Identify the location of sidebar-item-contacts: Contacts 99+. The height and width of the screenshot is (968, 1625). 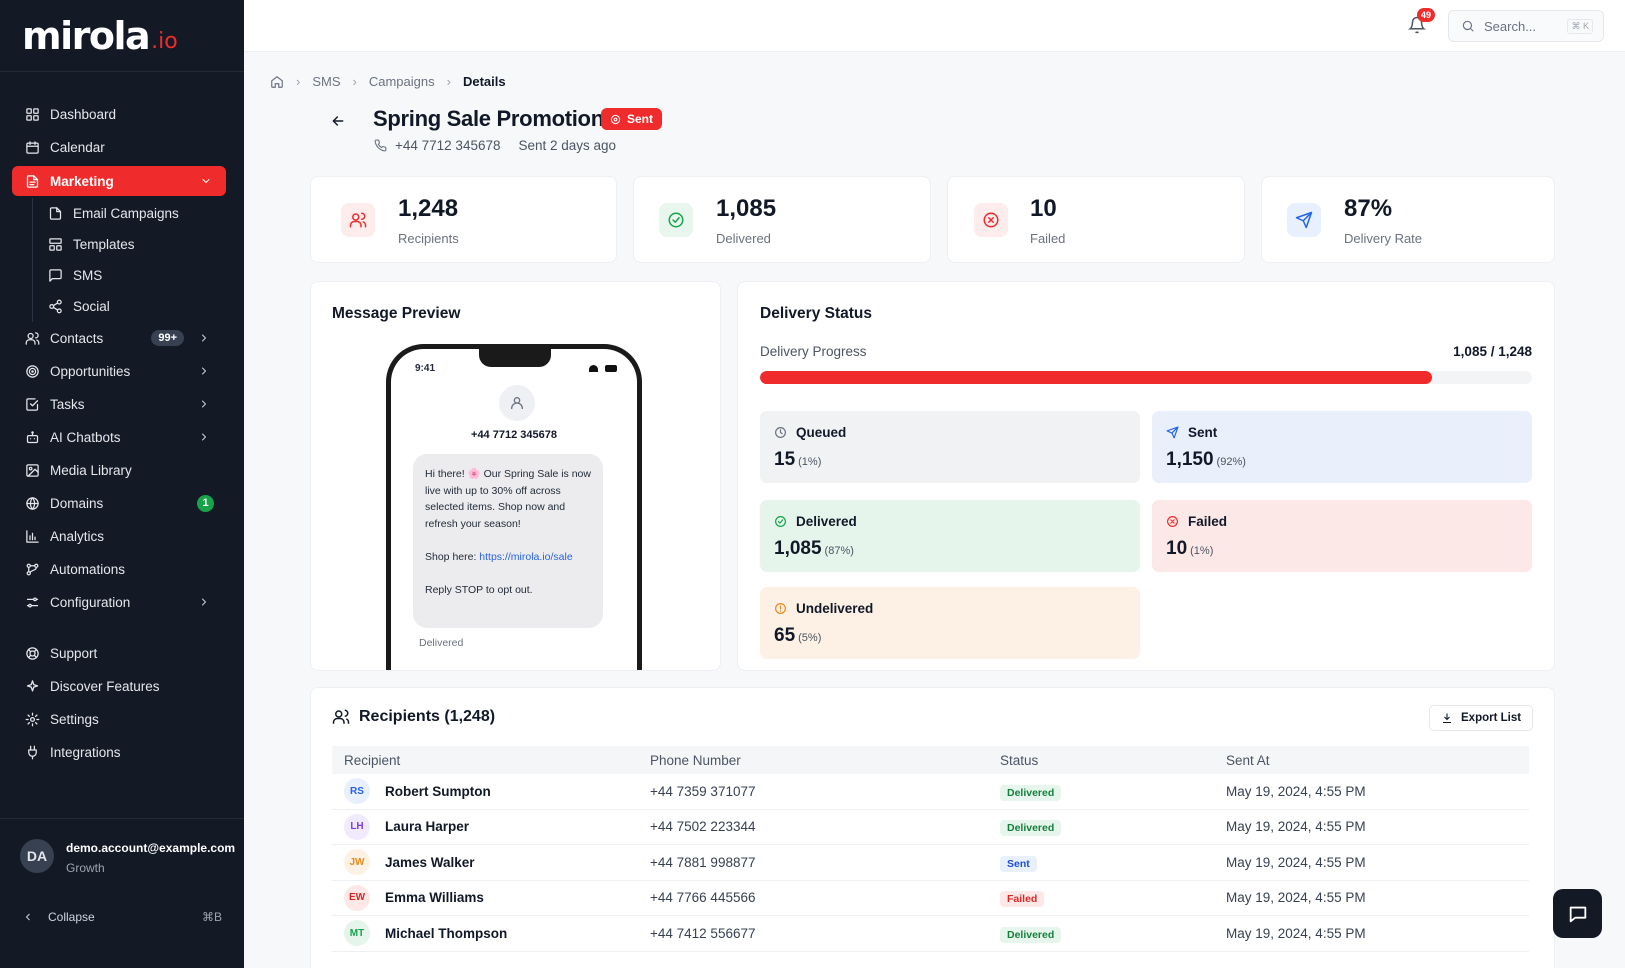
(122, 338).